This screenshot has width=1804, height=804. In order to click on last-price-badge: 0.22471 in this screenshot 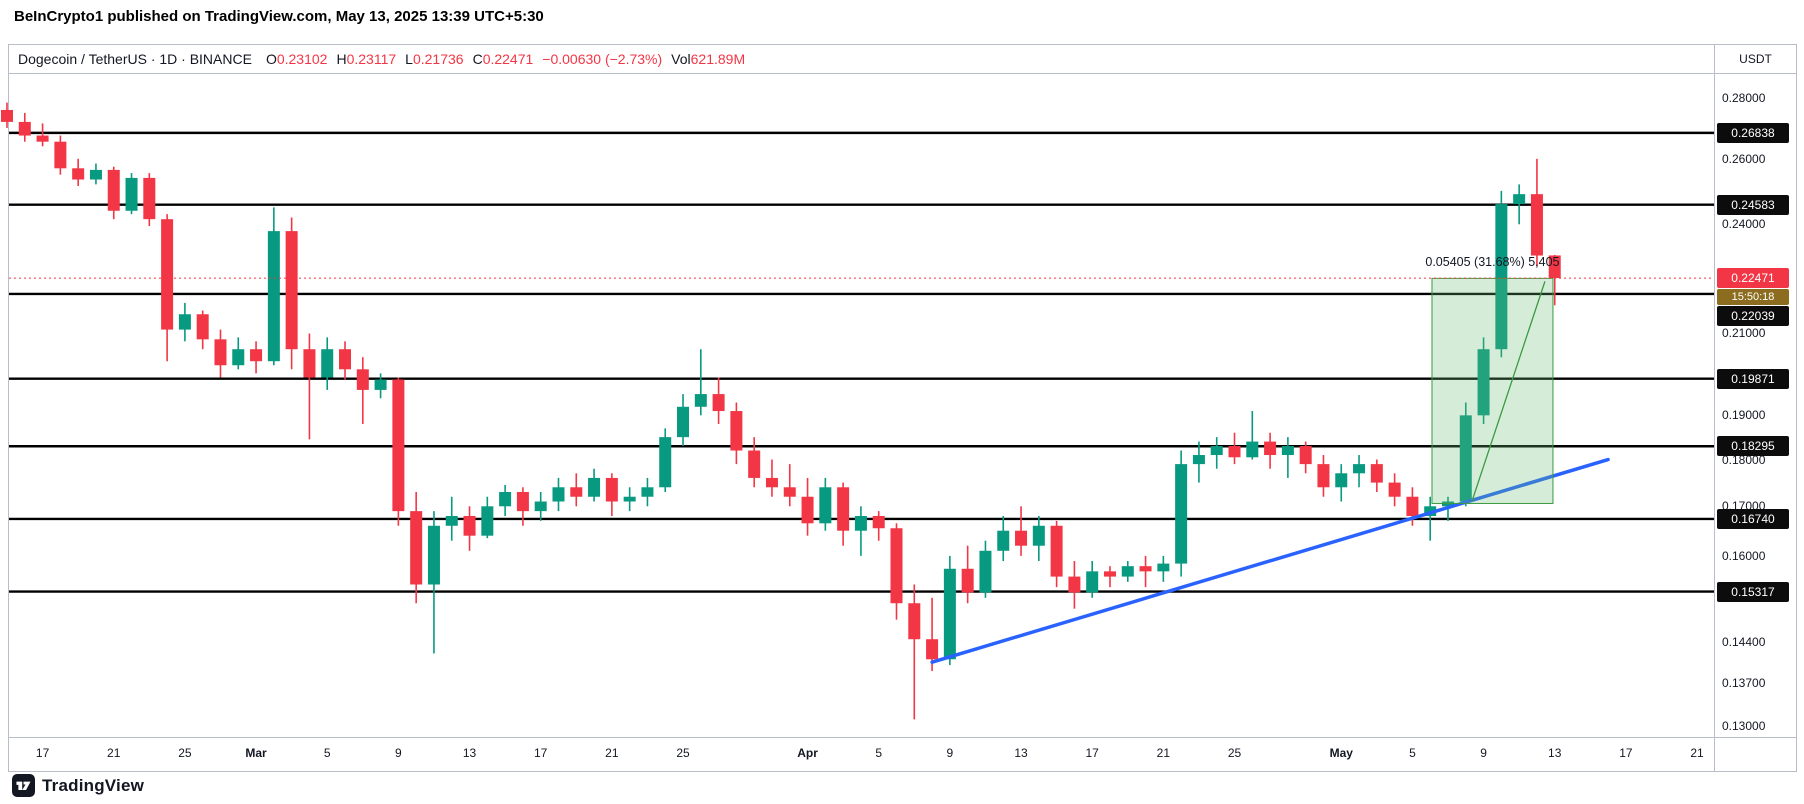, I will do `click(1753, 278)`.